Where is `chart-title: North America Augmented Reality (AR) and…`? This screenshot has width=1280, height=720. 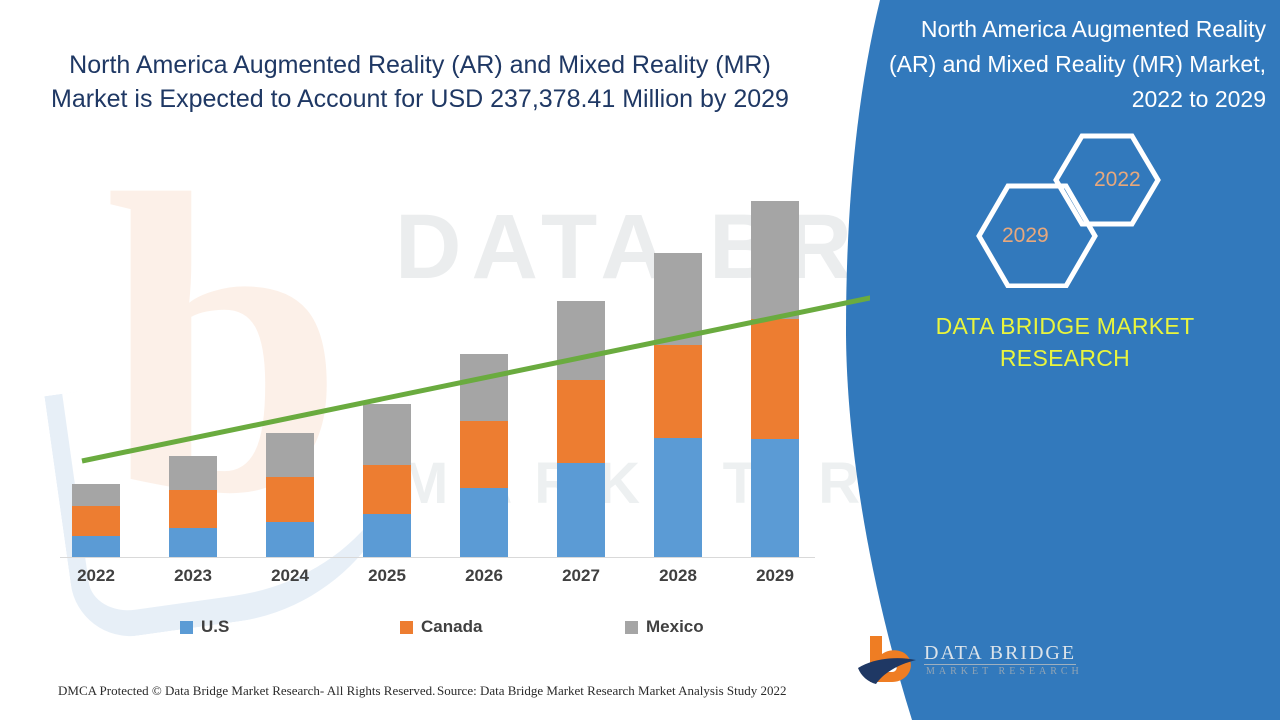
chart-title: North America Augmented Reality (AR) and… is located at coordinates (420, 82).